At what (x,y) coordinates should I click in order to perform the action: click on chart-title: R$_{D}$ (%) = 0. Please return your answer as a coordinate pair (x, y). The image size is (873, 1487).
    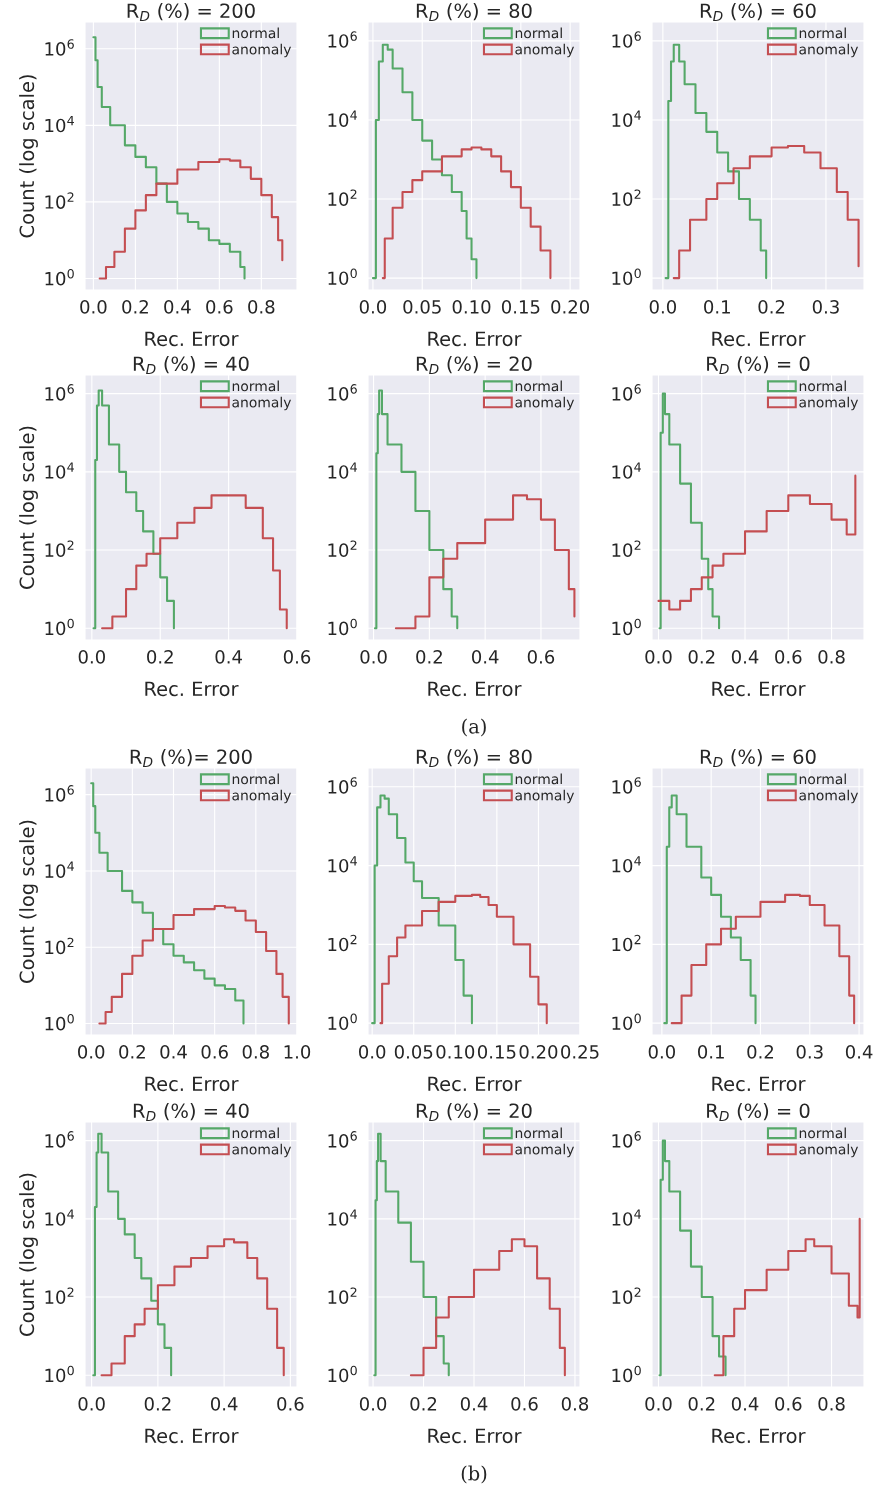
    Looking at the image, I should click on (758, 365).